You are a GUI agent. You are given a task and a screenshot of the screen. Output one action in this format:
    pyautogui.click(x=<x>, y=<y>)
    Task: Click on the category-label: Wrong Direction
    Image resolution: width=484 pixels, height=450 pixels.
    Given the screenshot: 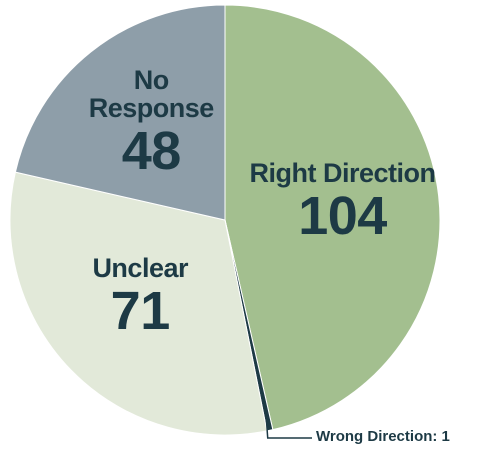 What is the action you would take?
    pyautogui.click(x=374, y=436)
    